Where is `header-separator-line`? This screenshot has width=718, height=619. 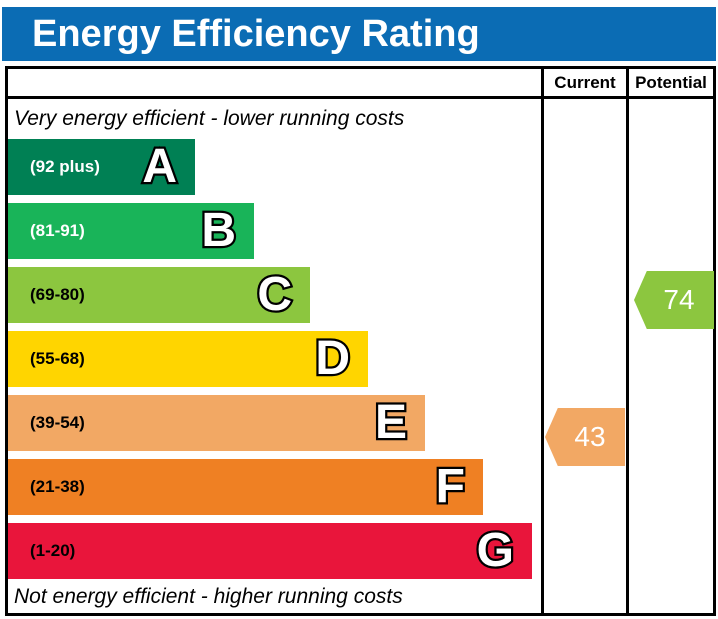 header-separator-line is located at coordinates (360, 97).